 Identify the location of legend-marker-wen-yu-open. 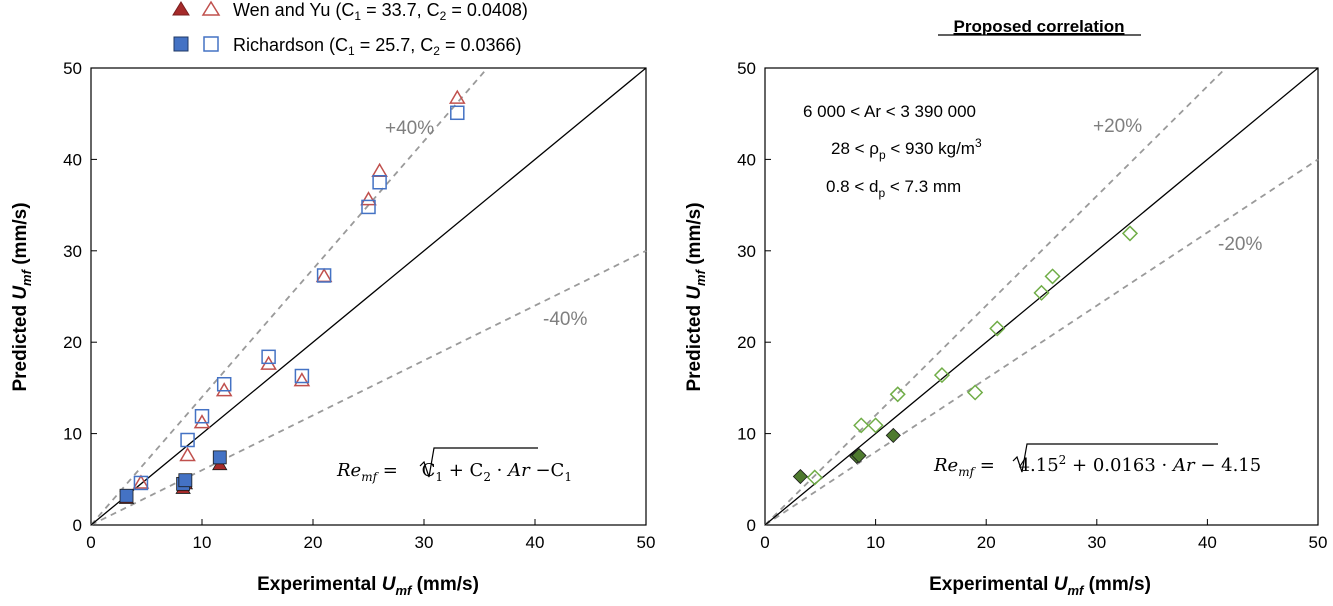
(211, 8).